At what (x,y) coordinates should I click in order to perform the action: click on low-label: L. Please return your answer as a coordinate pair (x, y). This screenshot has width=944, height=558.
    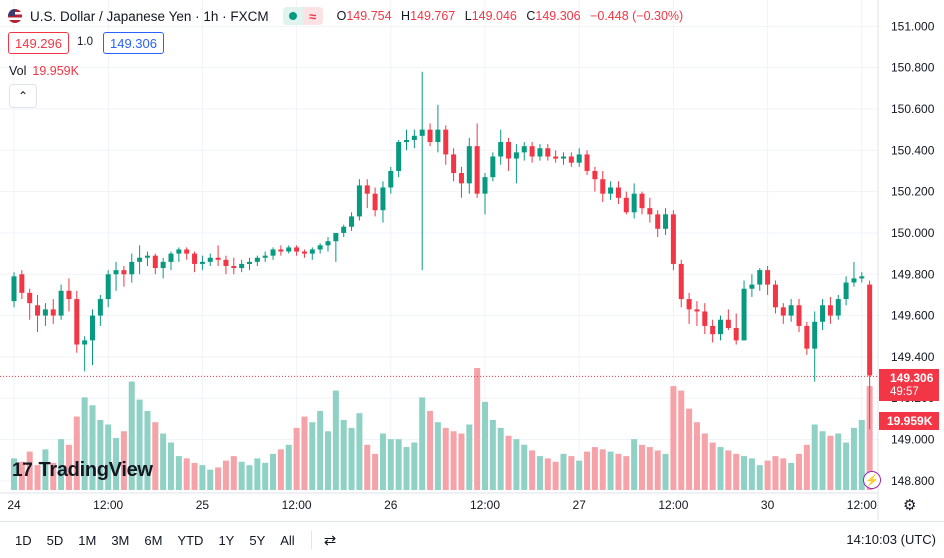
    Looking at the image, I should click on (468, 16).